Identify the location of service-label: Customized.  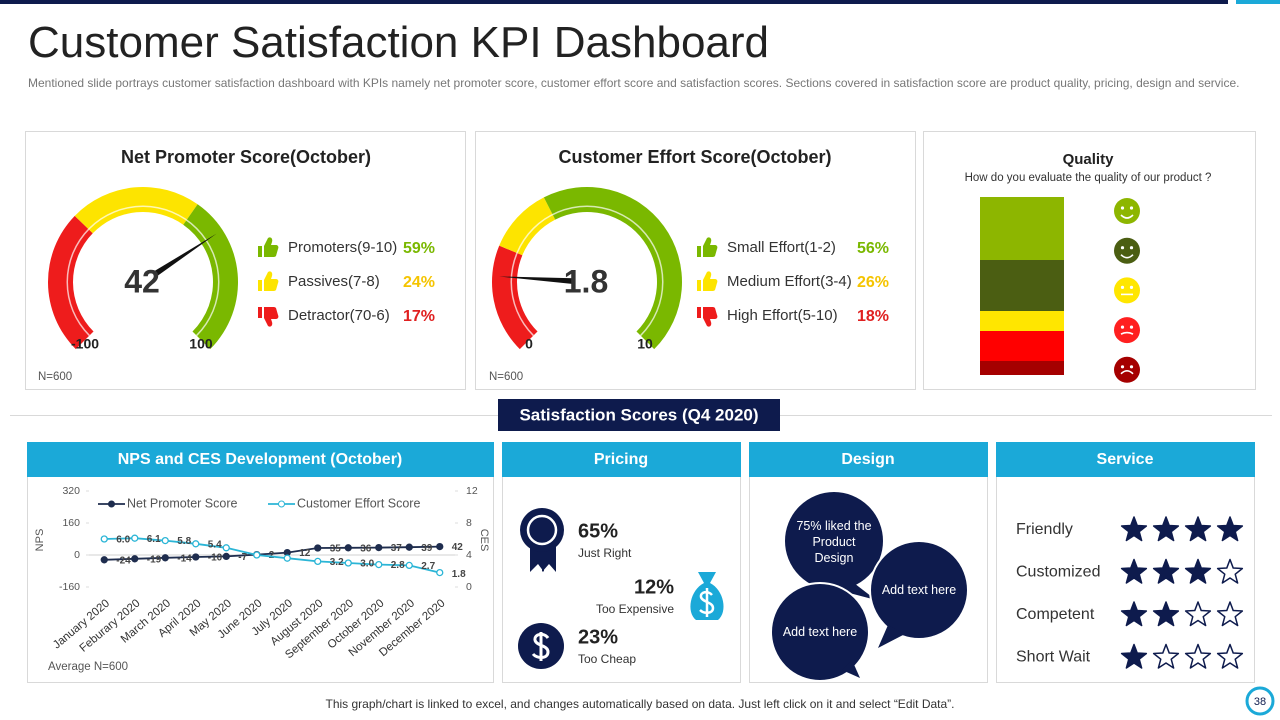
(1058, 572).